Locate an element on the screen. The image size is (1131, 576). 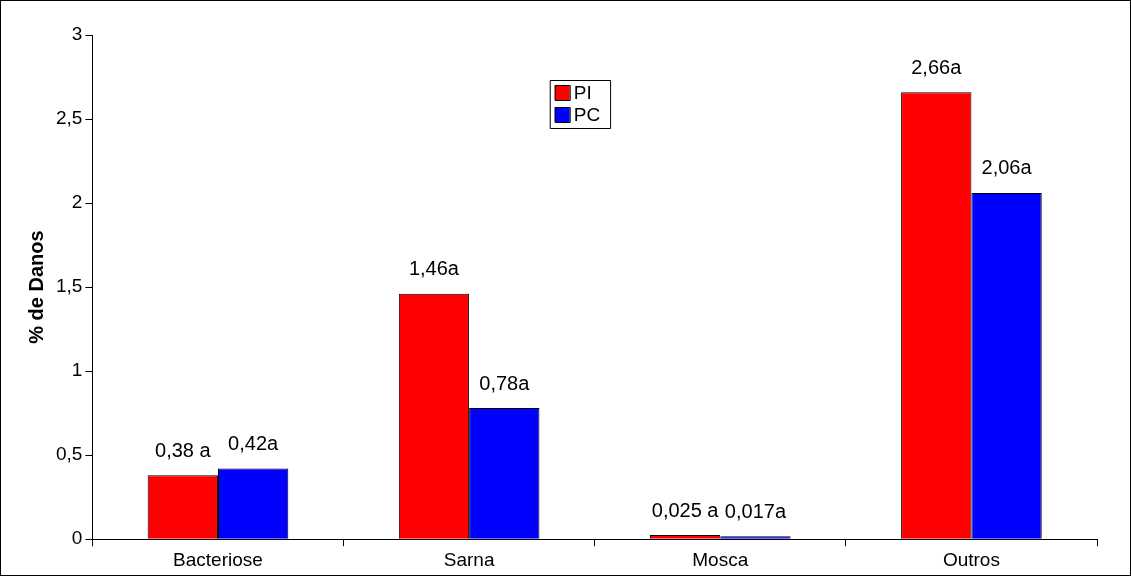
y-tick-label: 0 is located at coordinates (77, 538).